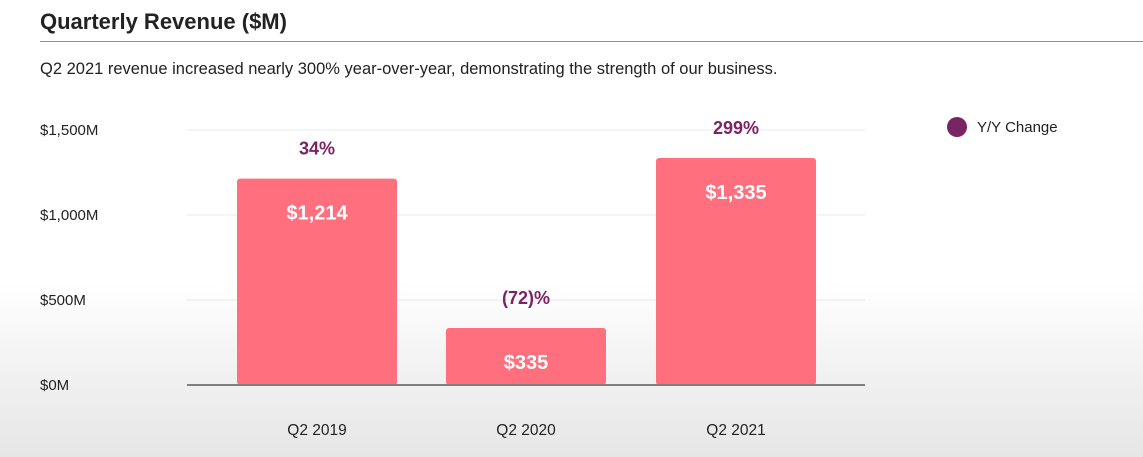 This screenshot has height=457, width=1143. I want to click on y-tick-label: $1,500M, so click(69, 130).